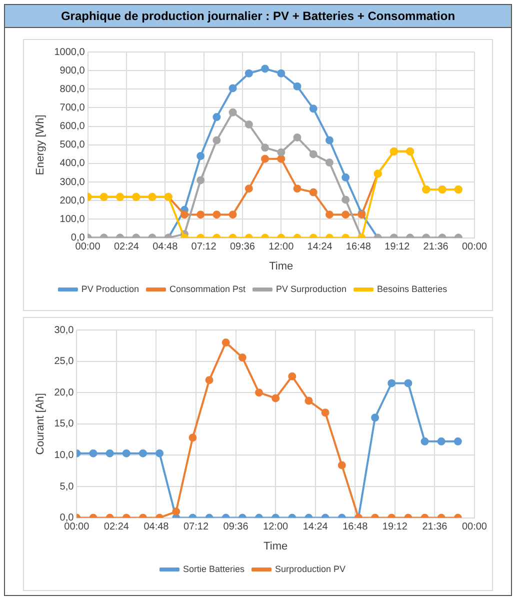 This screenshot has height=598, width=517. Describe the element at coordinates (213, 569) in the screenshot. I see `legend-label: Sortie Batteries` at that location.